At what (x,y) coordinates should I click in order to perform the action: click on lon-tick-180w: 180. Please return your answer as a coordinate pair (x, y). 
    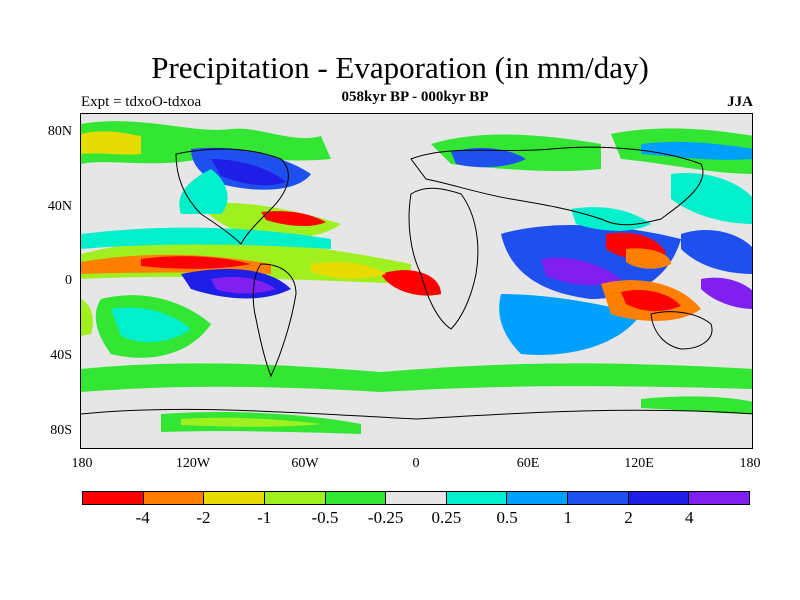
    Looking at the image, I should click on (82, 463).